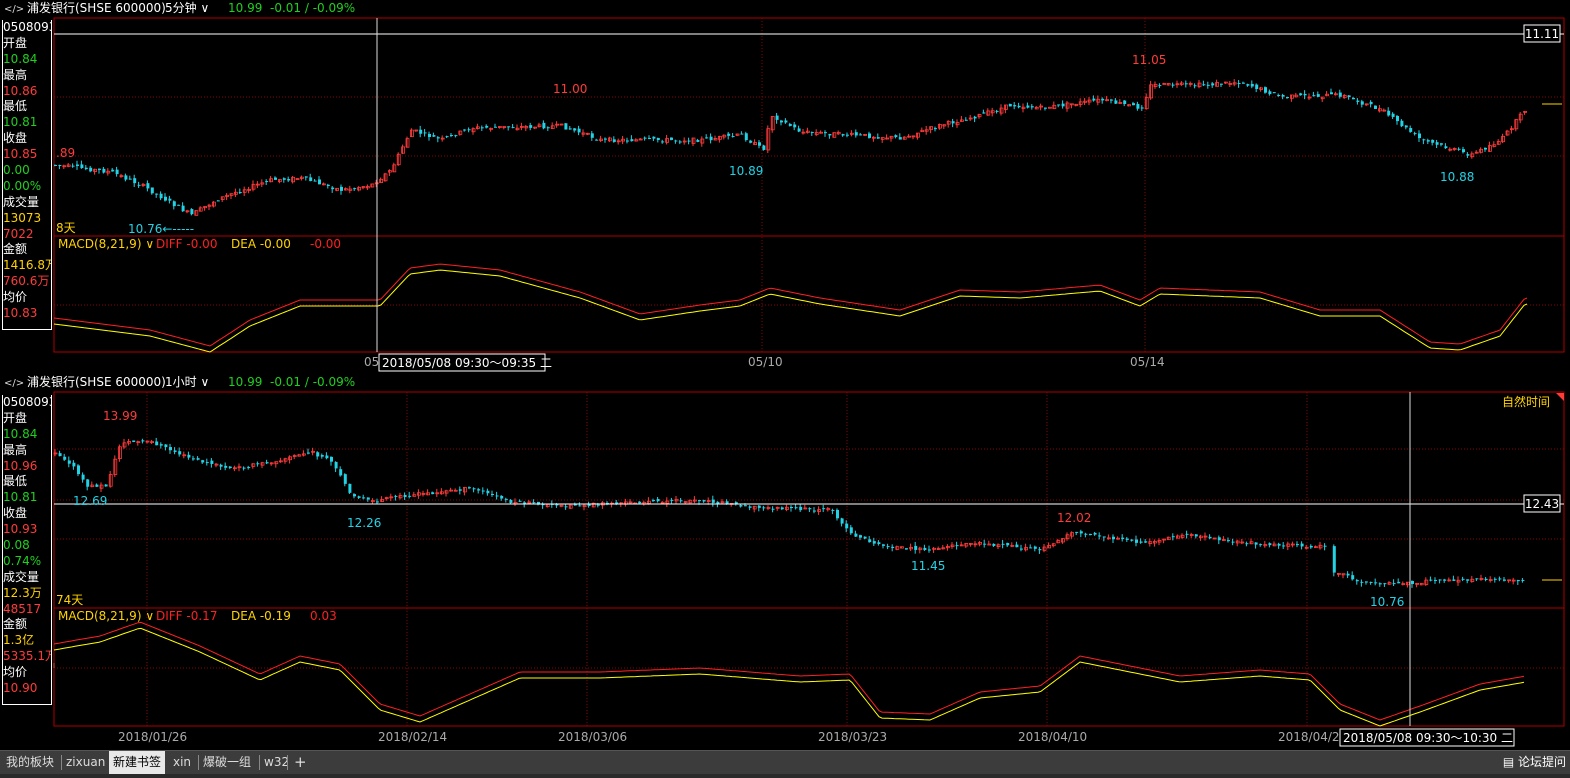 This screenshot has width=1570, height=778. I want to click on axis-date-label: 2018/01/26, so click(152, 737).